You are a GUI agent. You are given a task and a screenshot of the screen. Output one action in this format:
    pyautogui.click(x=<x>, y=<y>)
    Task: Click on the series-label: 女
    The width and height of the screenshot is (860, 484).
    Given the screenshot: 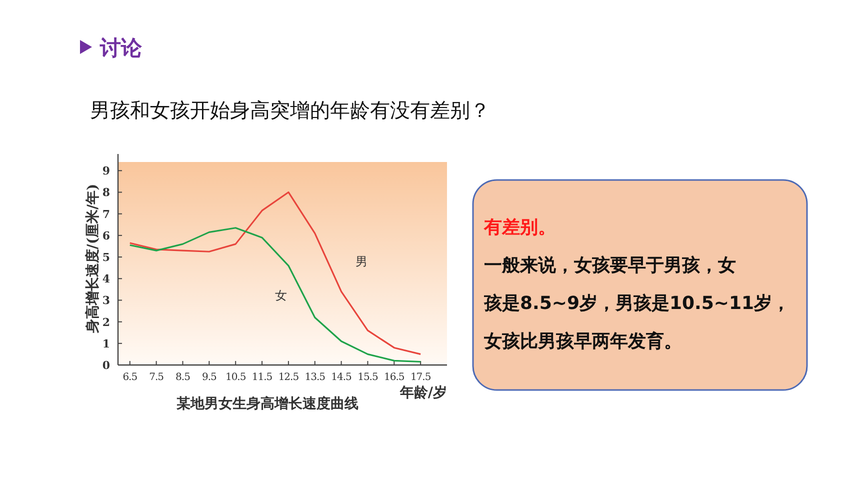 What is the action you would take?
    pyautogui.click(x=280, y=295)
    